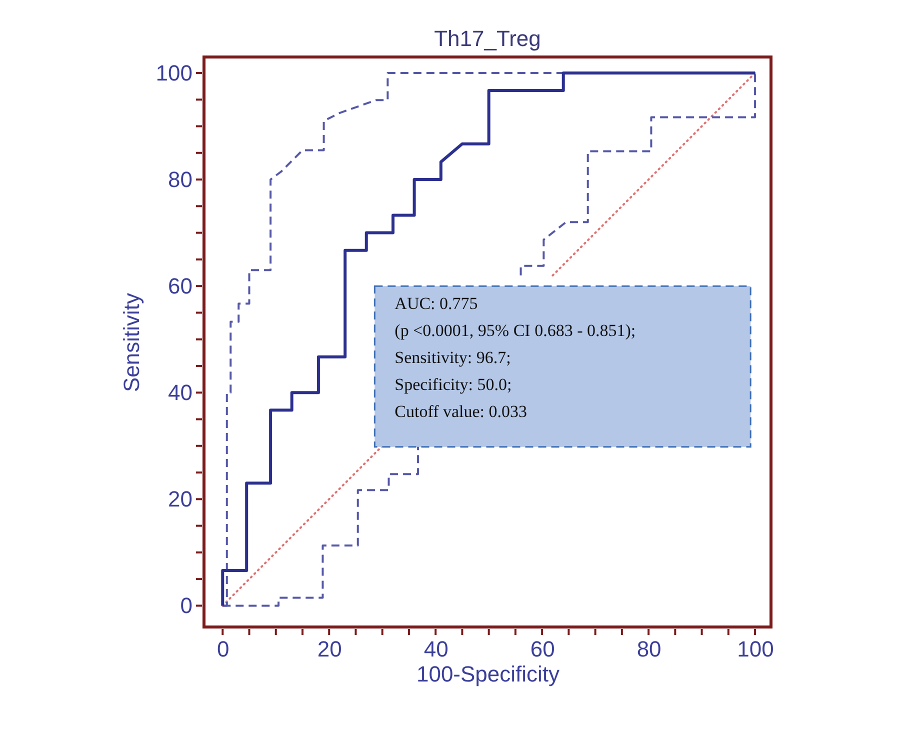 The height and width of the screenshot is (747, 904). What do you see at coordinates (755, 649) in the screenshot?
I see `x-tick-label: 100` at bounding box center [755, 649].